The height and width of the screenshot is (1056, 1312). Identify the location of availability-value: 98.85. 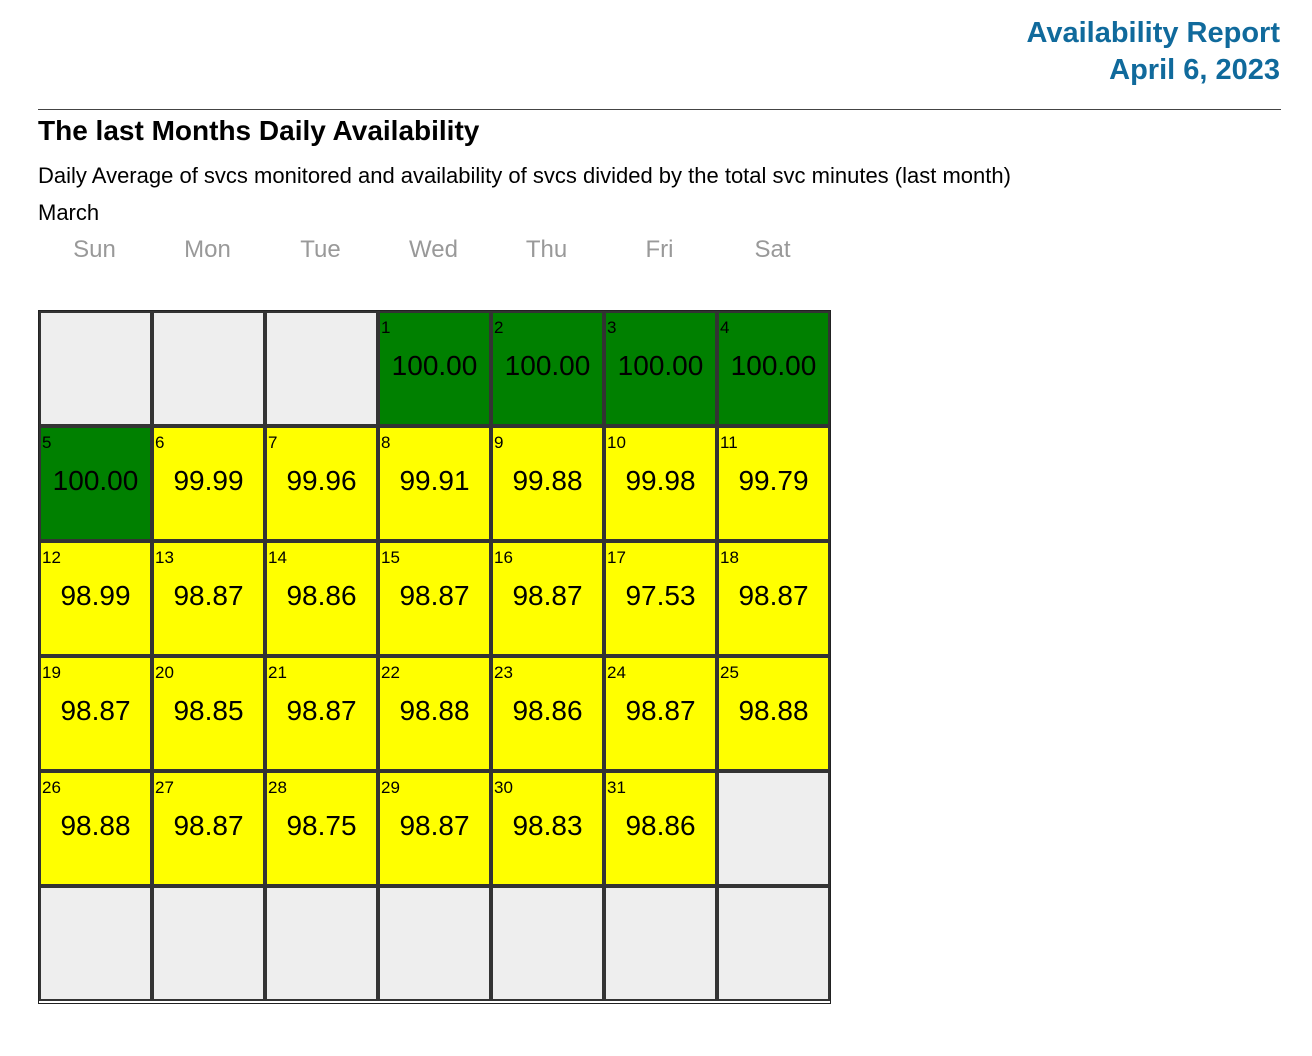
(208, 710).